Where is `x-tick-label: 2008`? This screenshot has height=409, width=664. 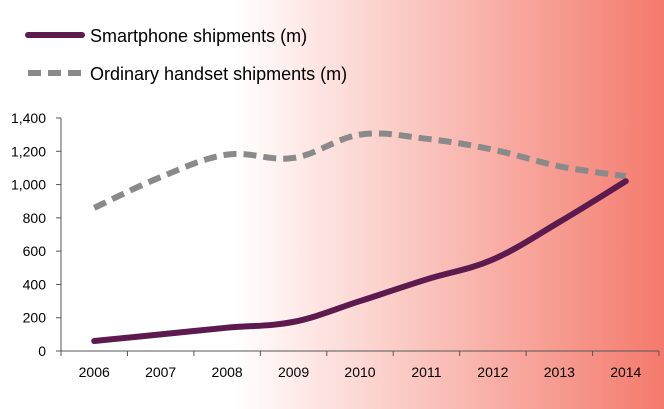 x-tick-label: 2008 is located at coordinates (227, 372).